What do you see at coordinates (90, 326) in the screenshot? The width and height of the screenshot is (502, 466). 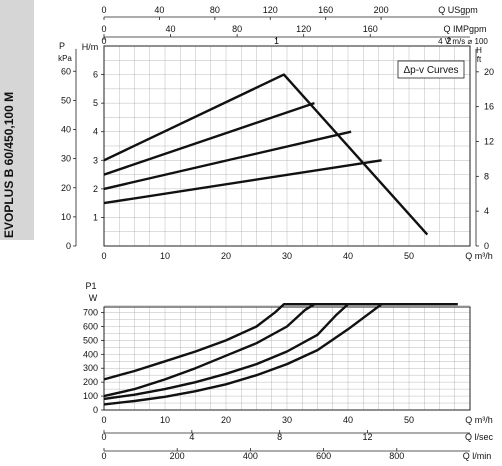 I see `power-tick-label: 600` at bounding box center [90, 326].